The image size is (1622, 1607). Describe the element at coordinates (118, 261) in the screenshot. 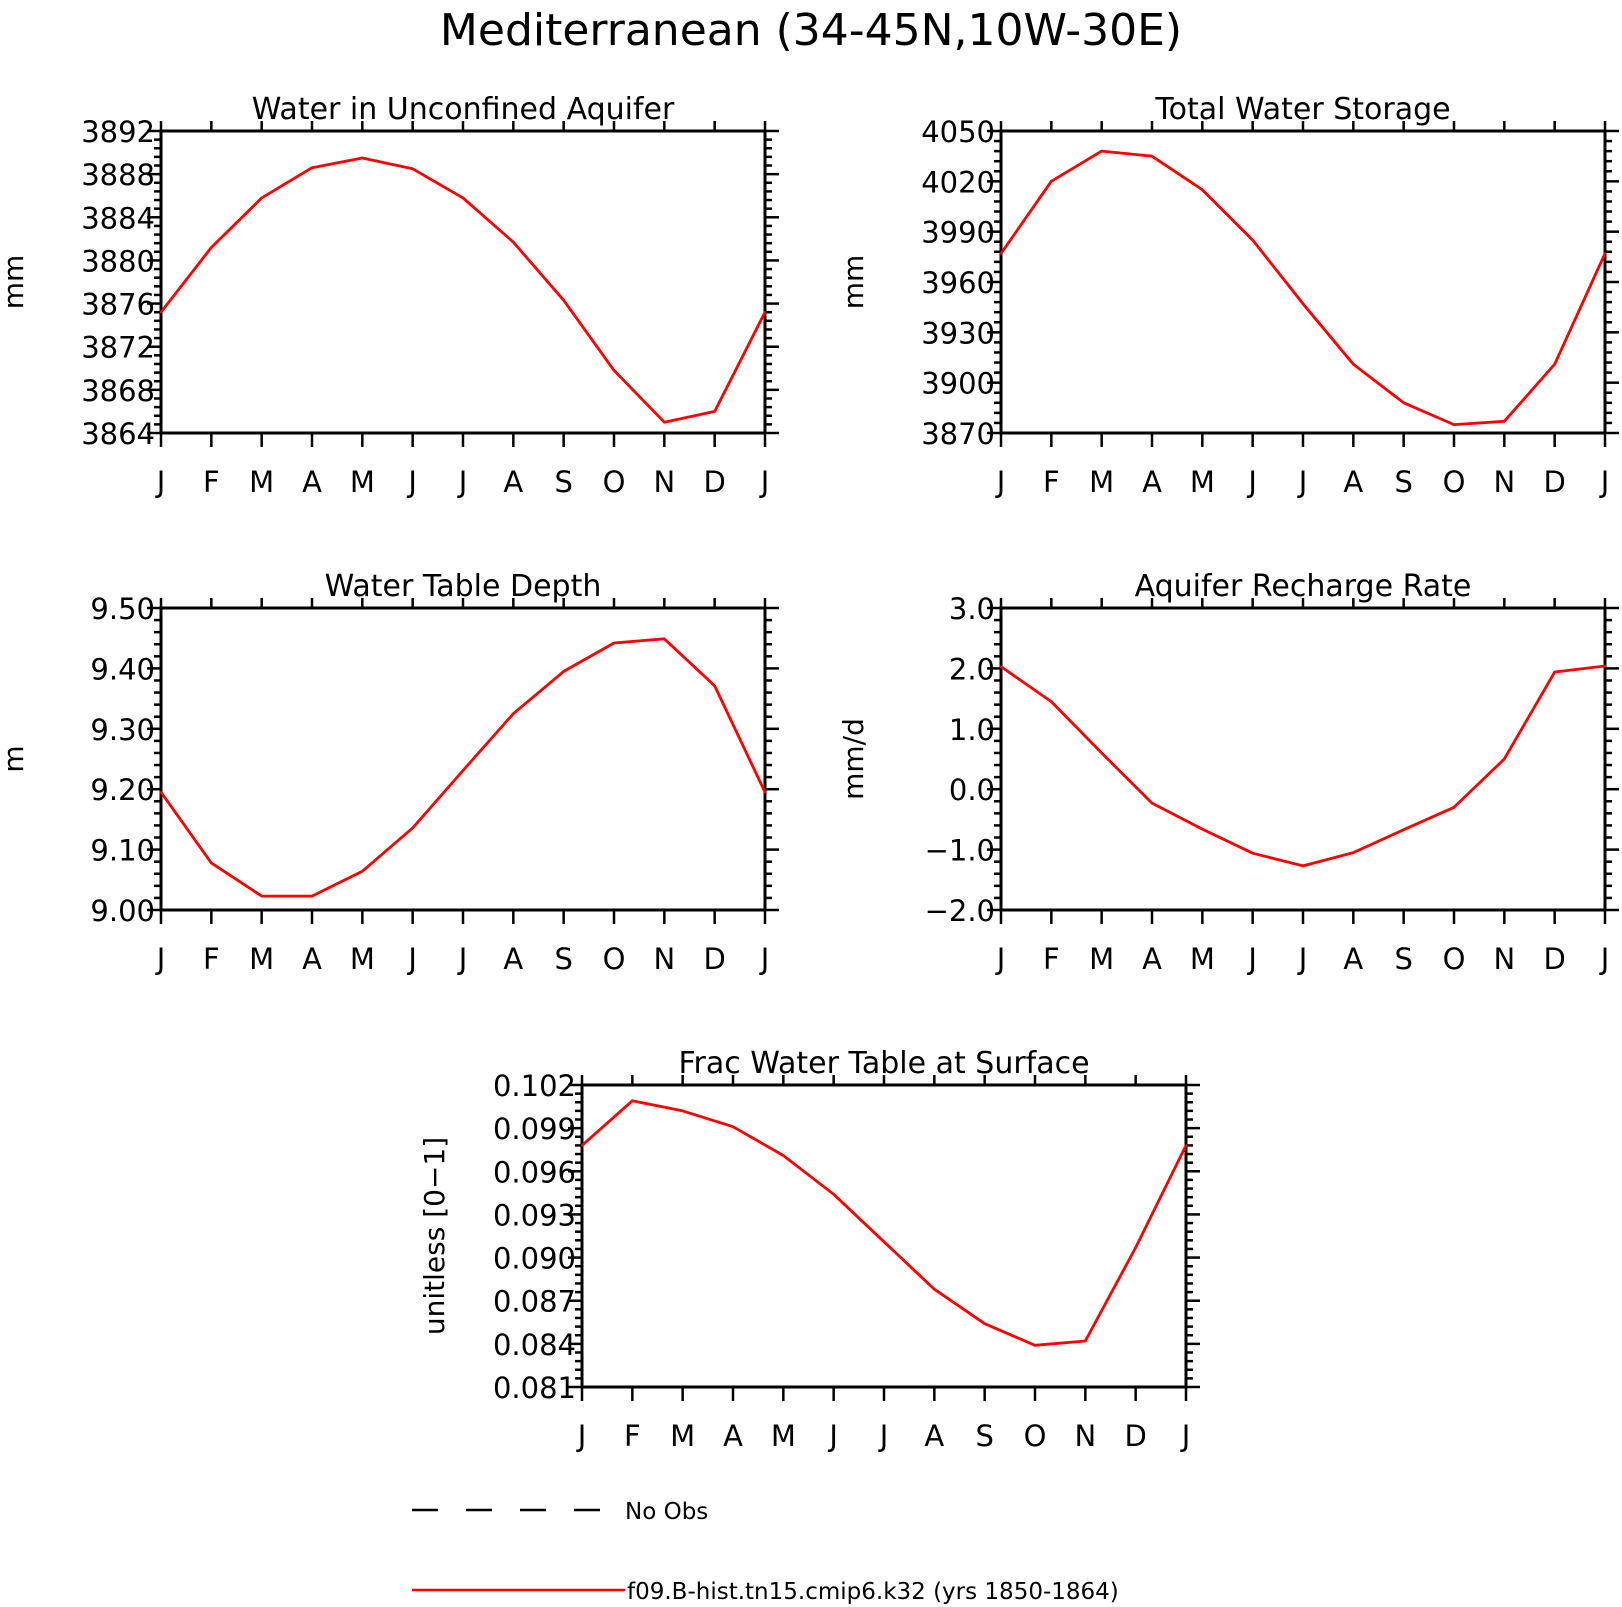

I see `y-tick-label: 3880` at that location.